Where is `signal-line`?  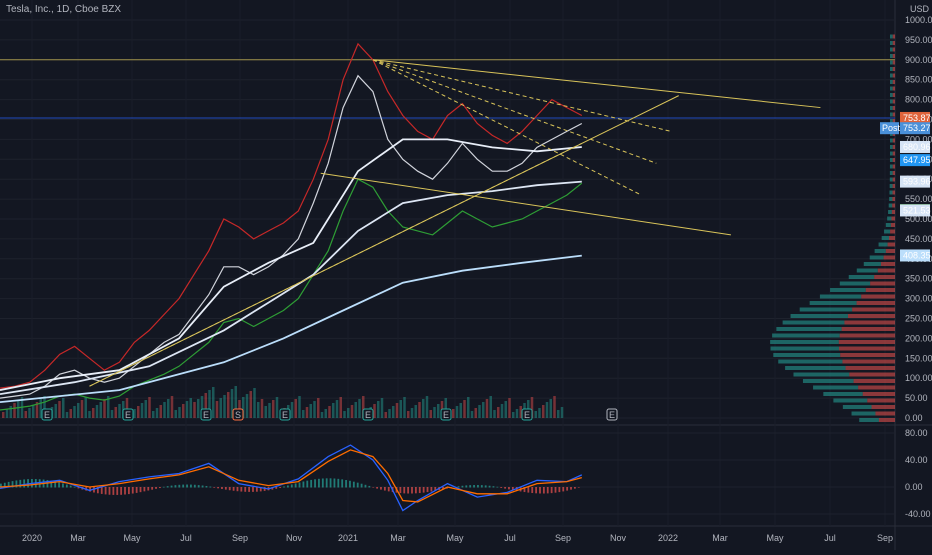
signal-line is located at coordinates (291, 476).